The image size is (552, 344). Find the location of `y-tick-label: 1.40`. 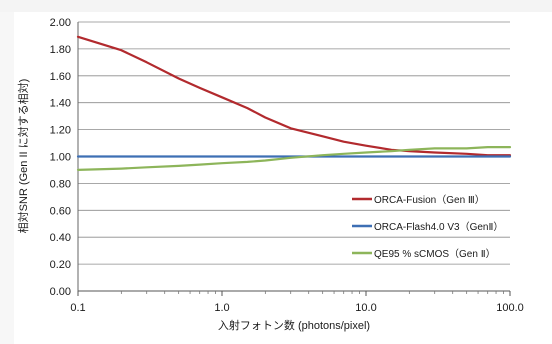

y-tick-label: 1.40 is located at coordinates (60, 104).